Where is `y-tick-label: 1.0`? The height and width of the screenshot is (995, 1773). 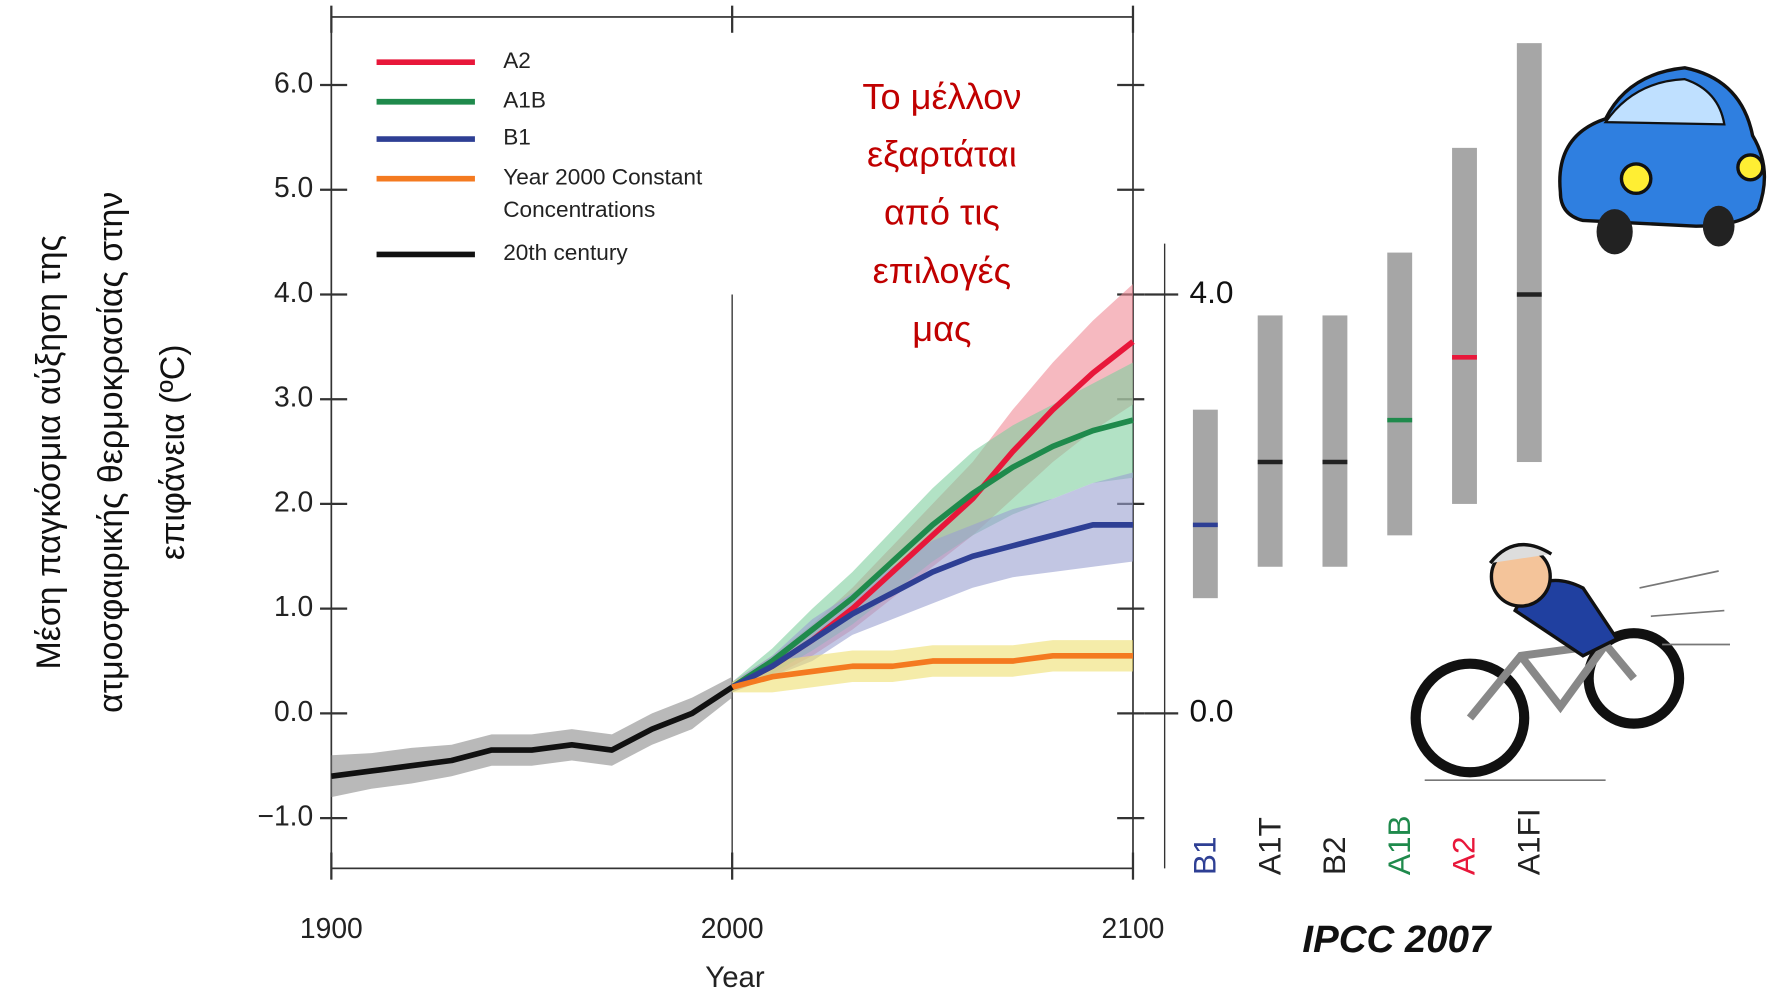 y-tick-label: 1.0 is located at coordinates (293, 606).